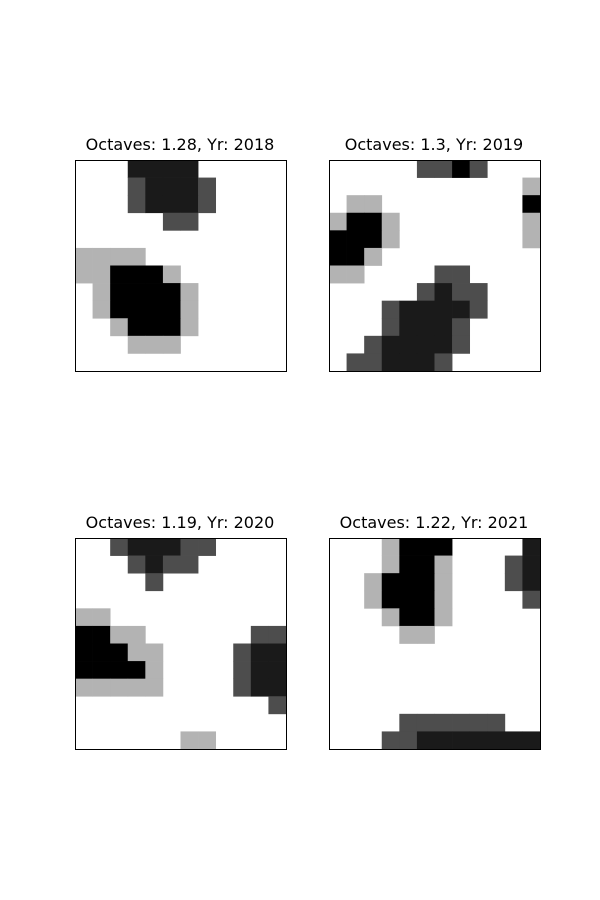 The image size is (600, 900). Describe the element at coordinates (434, 144) in the screenshot. I see `panel-title: Octaves: 1.3, Yr: 2019` at that location.